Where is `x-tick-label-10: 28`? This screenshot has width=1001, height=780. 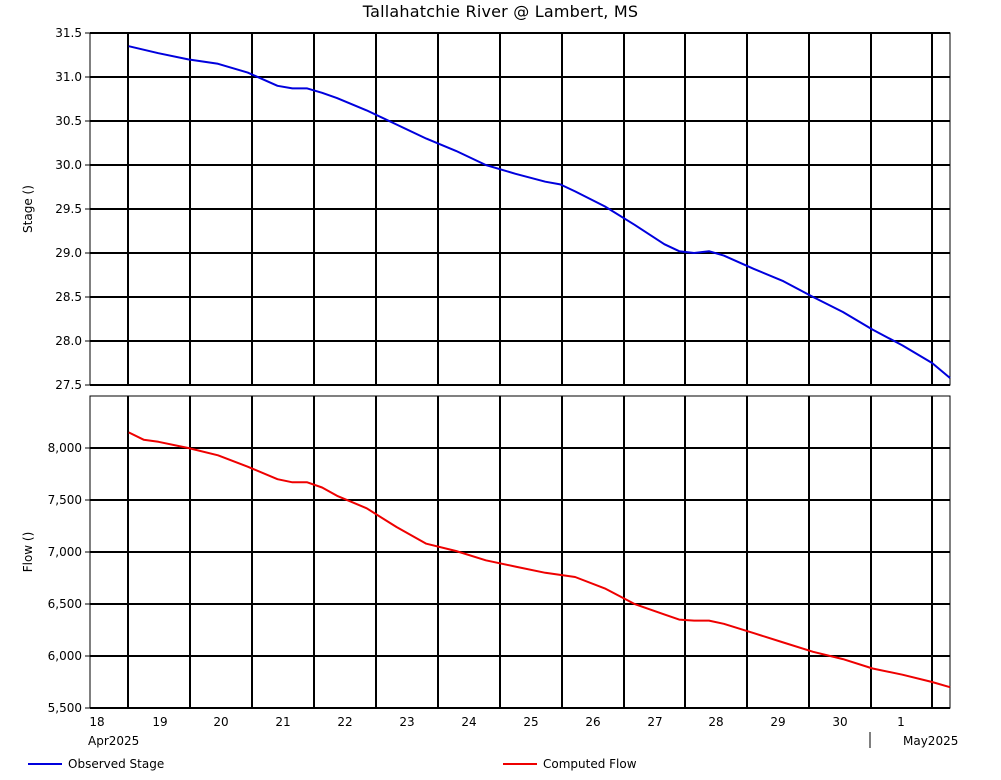
x-tick-label-10: 28 is located at coordinates (715, 722).